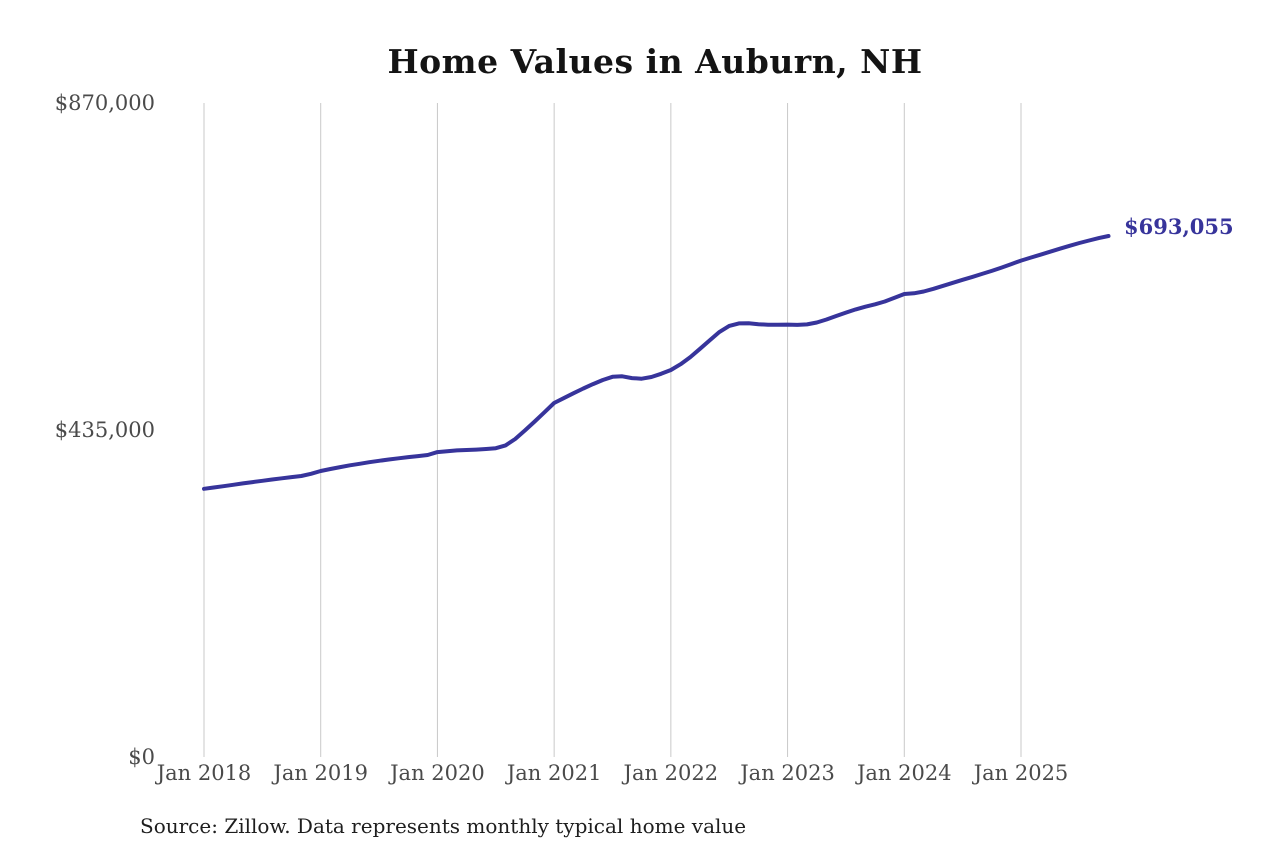 Image resolution: width=1280 pixels, height=853 pixels. Describe the element at coordinates (204, 773) in the screenshot. I see `x-tick-label-jan-2018: Jan 2018` at that location.